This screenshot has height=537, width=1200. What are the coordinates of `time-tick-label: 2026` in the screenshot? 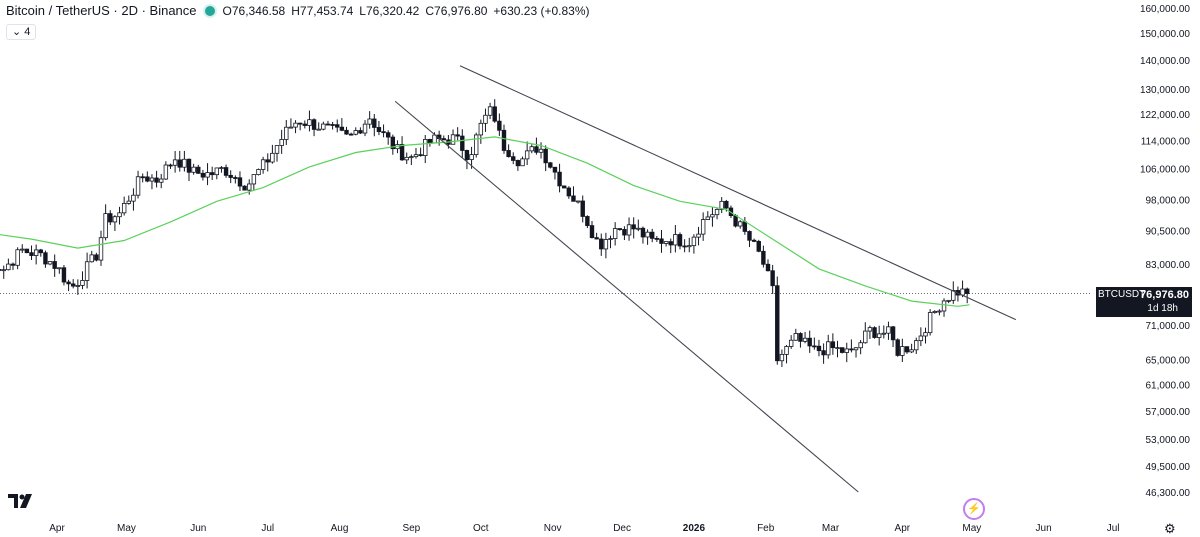 It's located at (694, 528).